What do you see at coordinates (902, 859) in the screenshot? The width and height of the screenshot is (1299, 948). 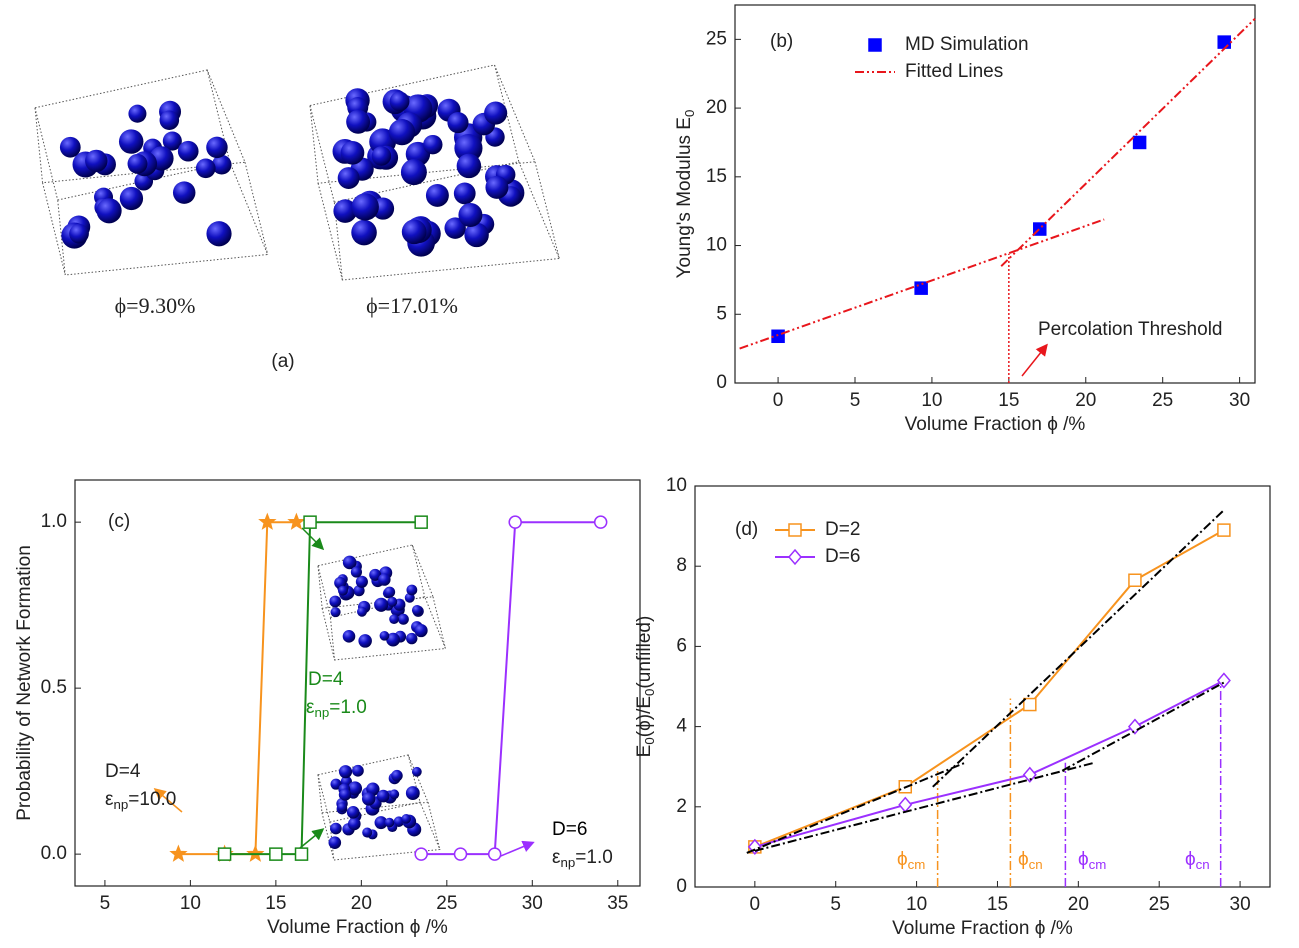 I see `text-part: ϕ` at bounding box center [902, 859].